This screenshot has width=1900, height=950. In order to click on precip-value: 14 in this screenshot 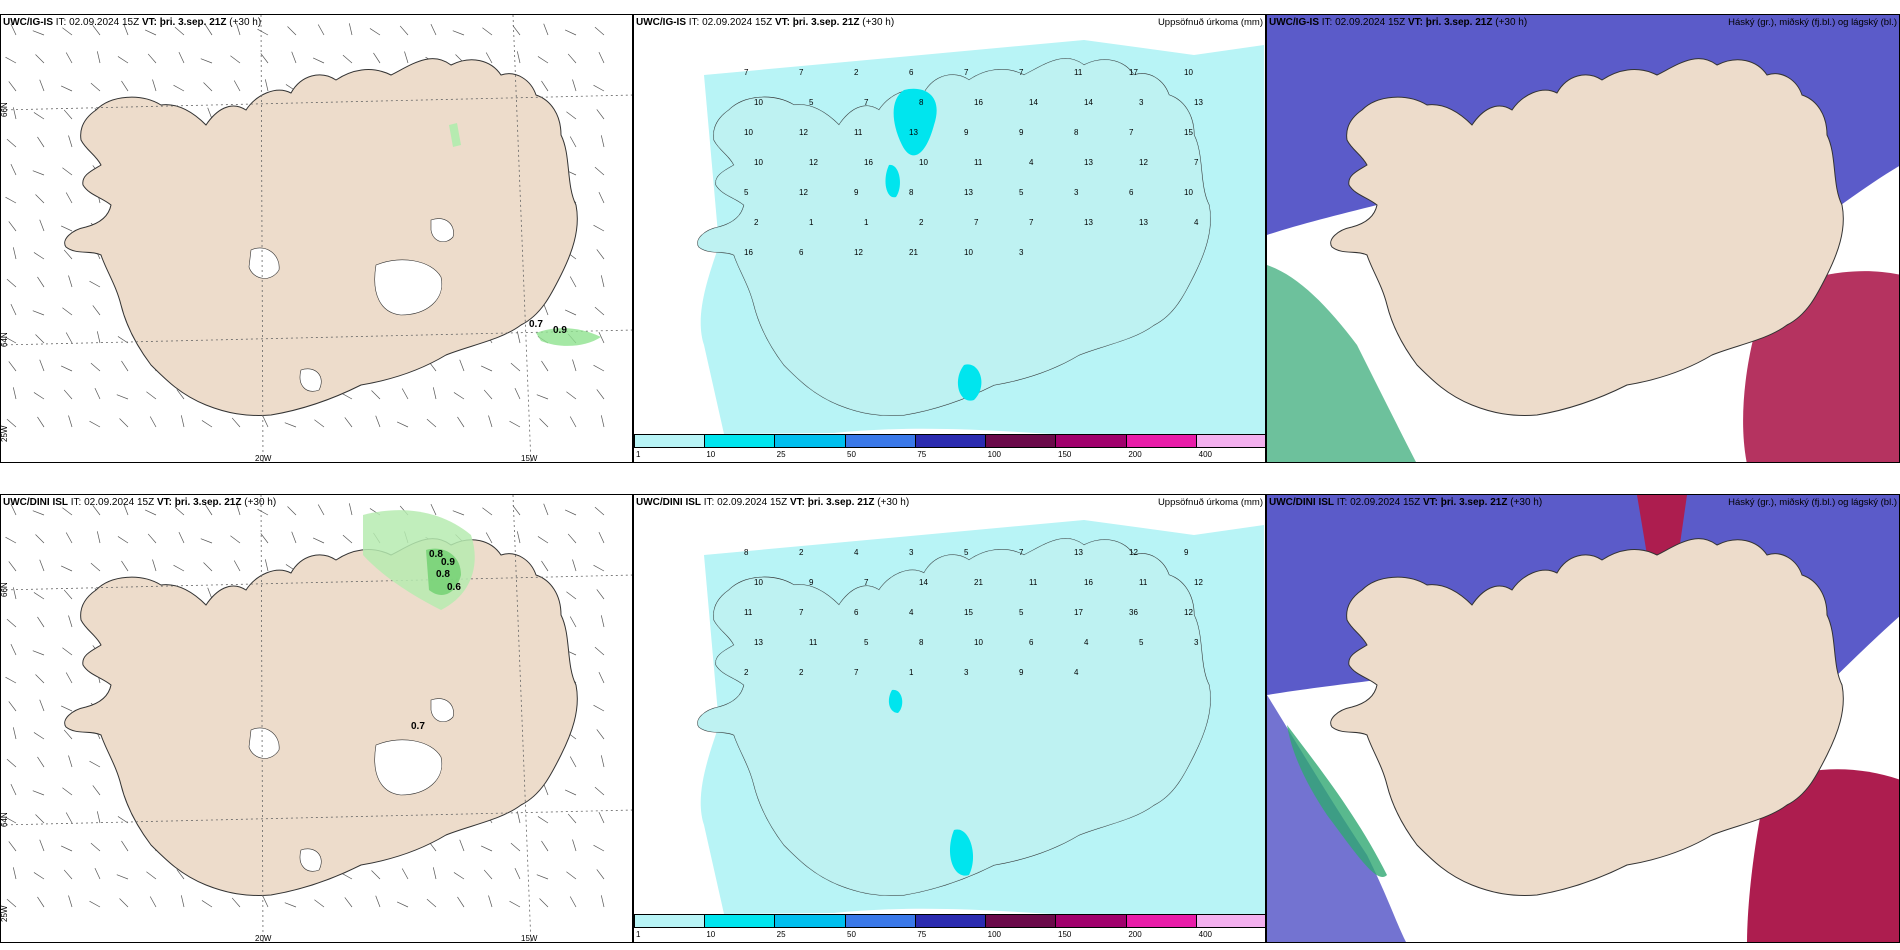, I will do `click(923, 582)`.